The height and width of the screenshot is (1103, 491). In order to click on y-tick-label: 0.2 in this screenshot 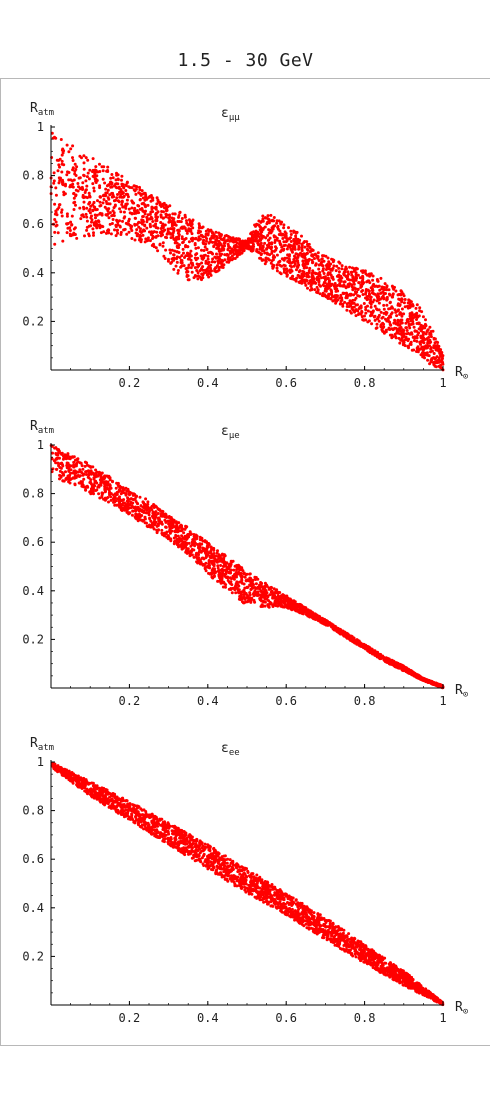, I will do `click(33, 321)`.